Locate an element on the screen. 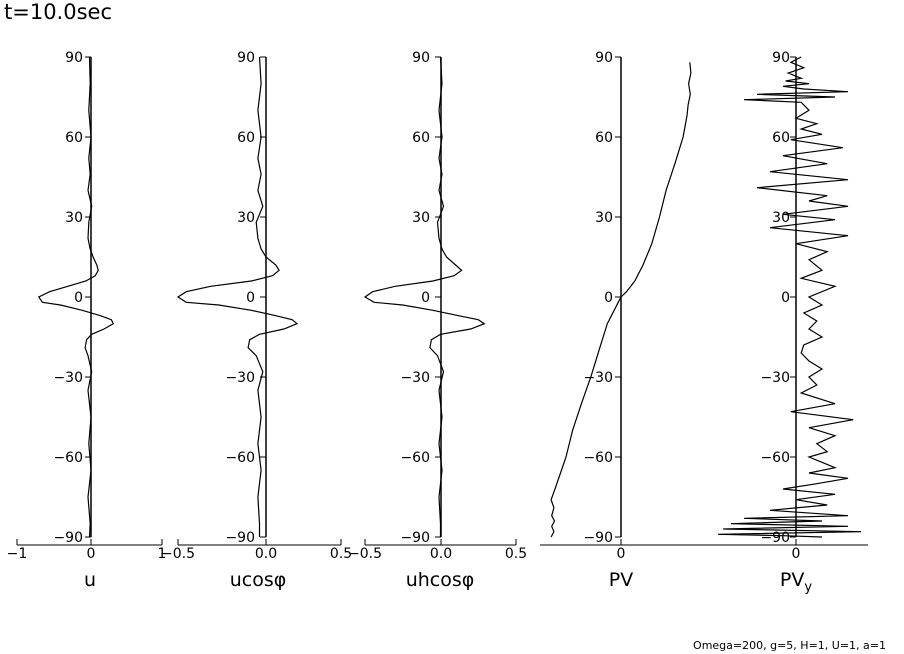 The width and height of the screenshot is (904, 654). pv-ytick-label: 30 is located at coordinates (604, 218).